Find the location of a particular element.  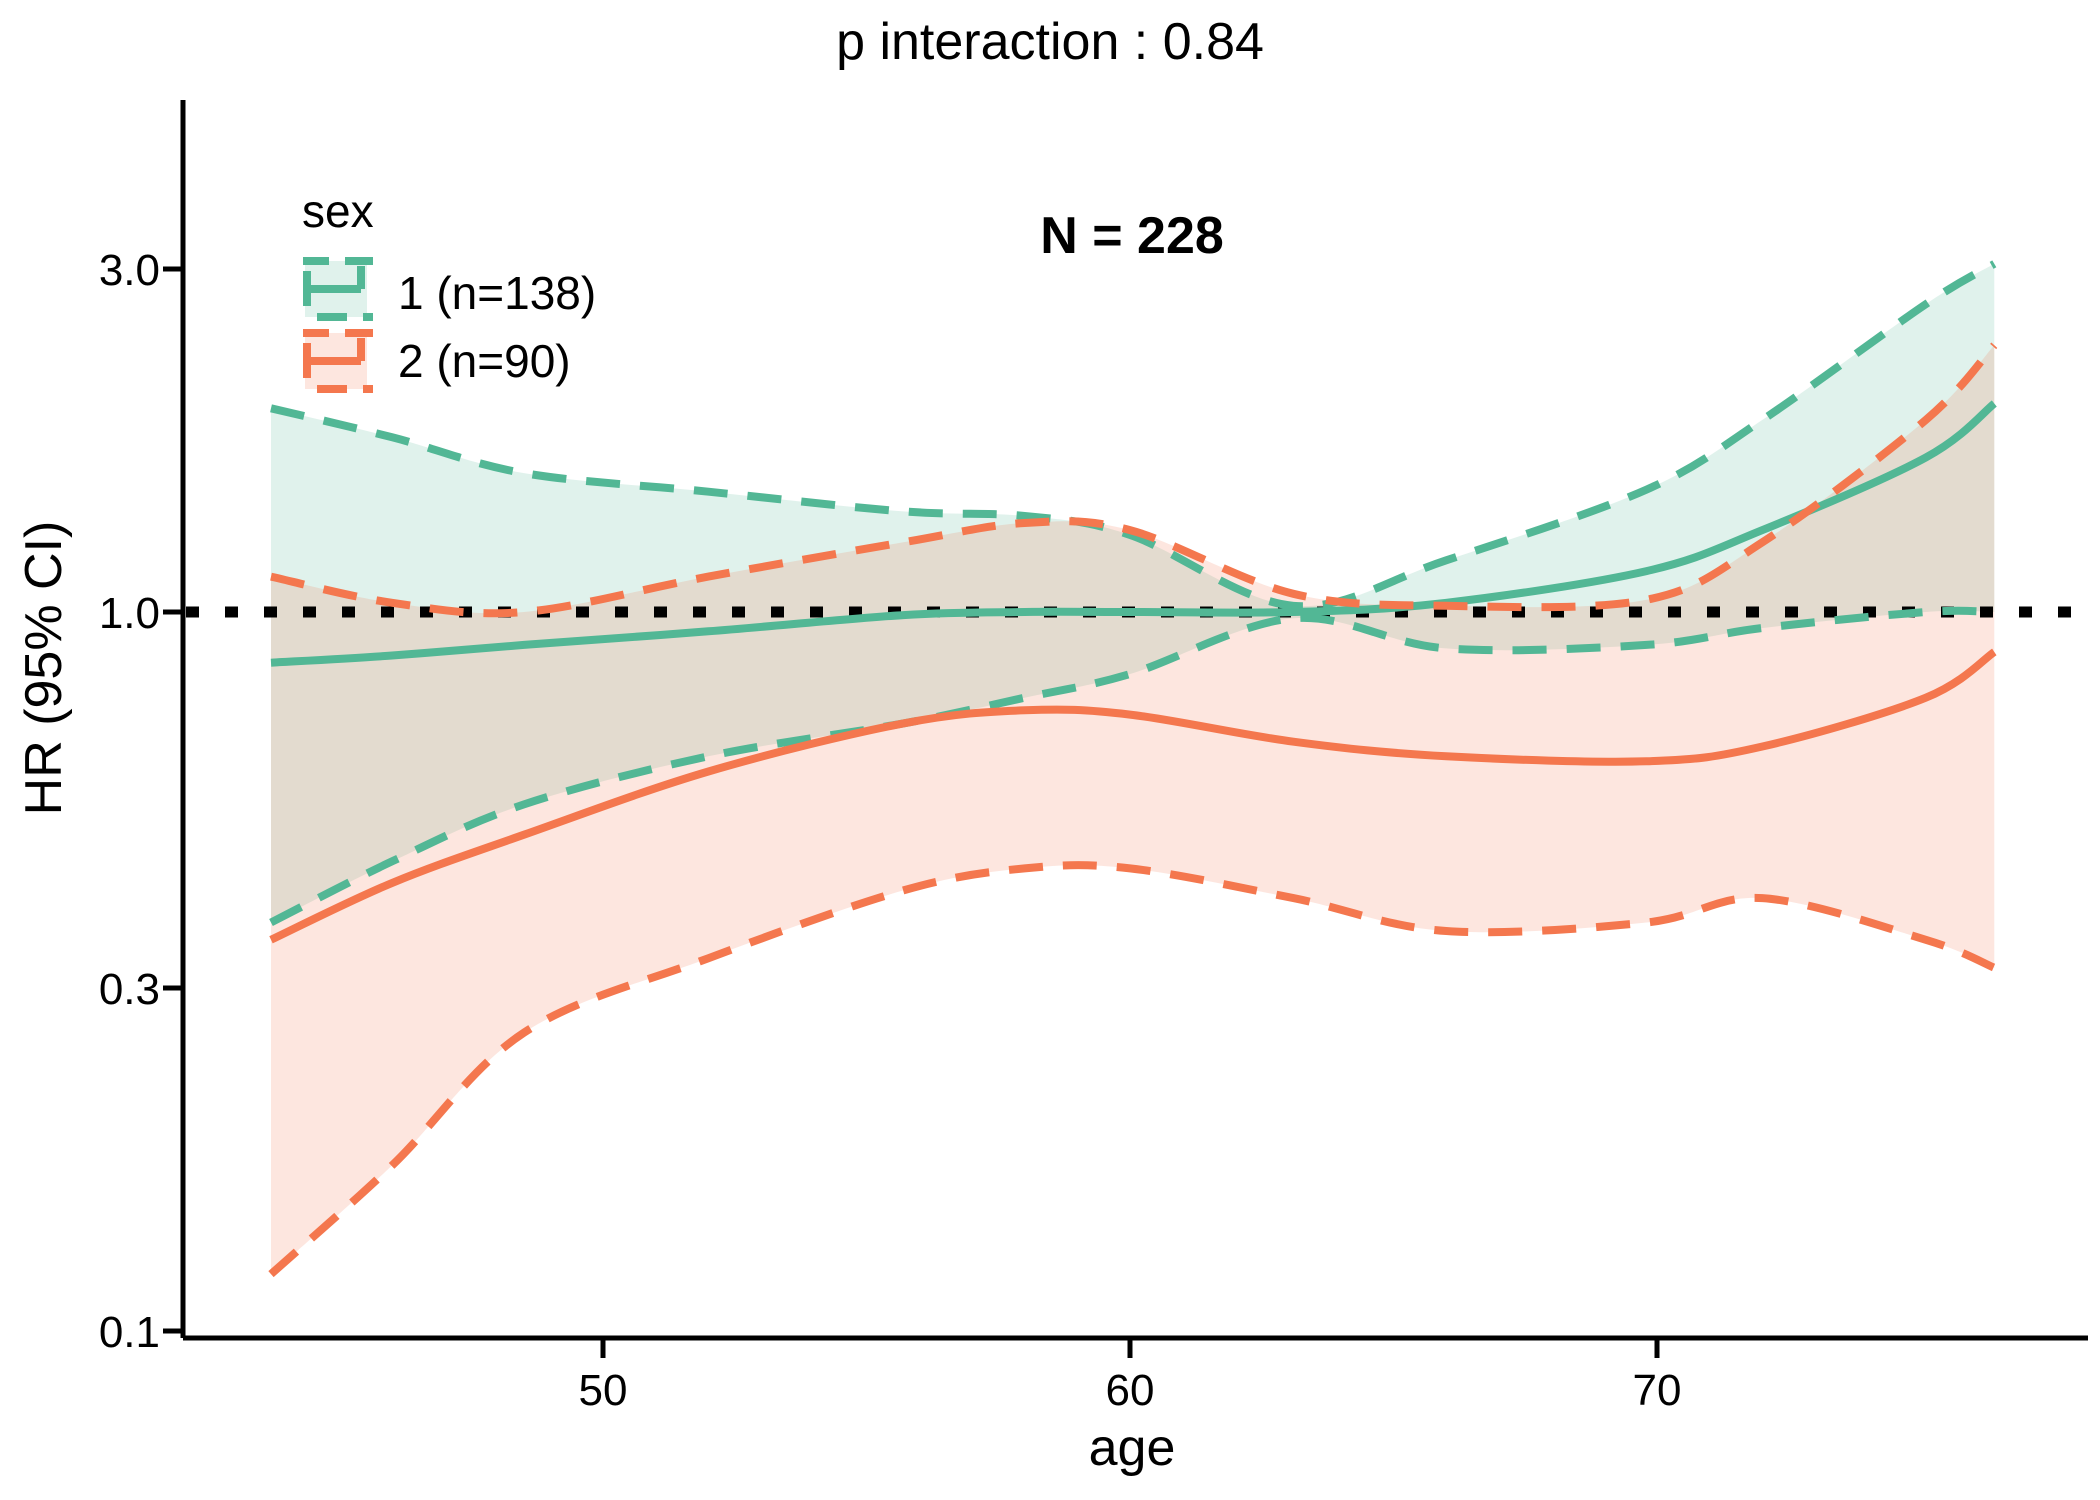

y-tick-3.0: 3.0 is located at coordinates (129, 270).